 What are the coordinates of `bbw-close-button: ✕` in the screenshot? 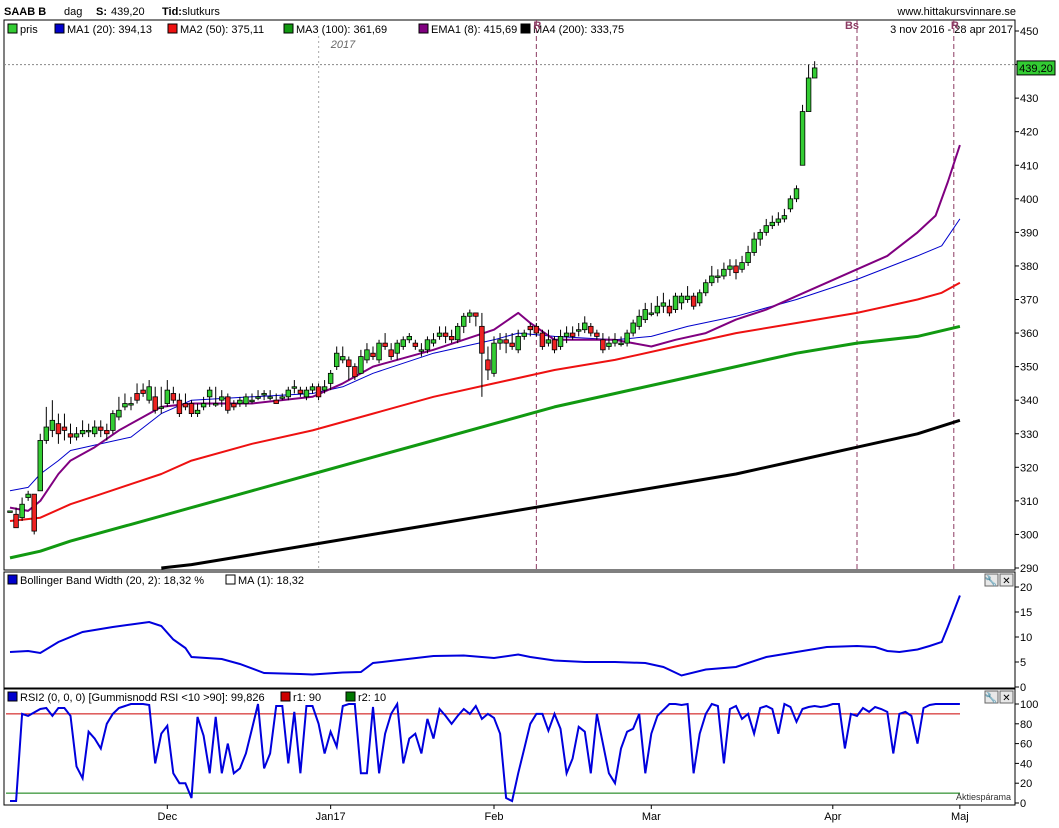 It's located at (1006, 580).